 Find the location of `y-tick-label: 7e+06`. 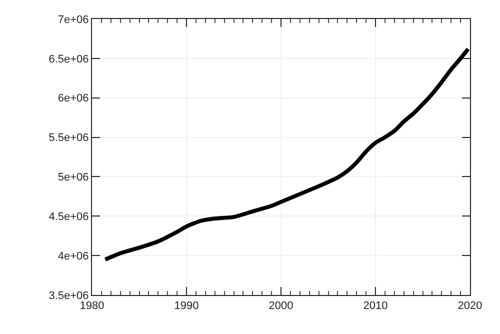

y-tick-label: 7e+06 is located at coordinates (73, 20).